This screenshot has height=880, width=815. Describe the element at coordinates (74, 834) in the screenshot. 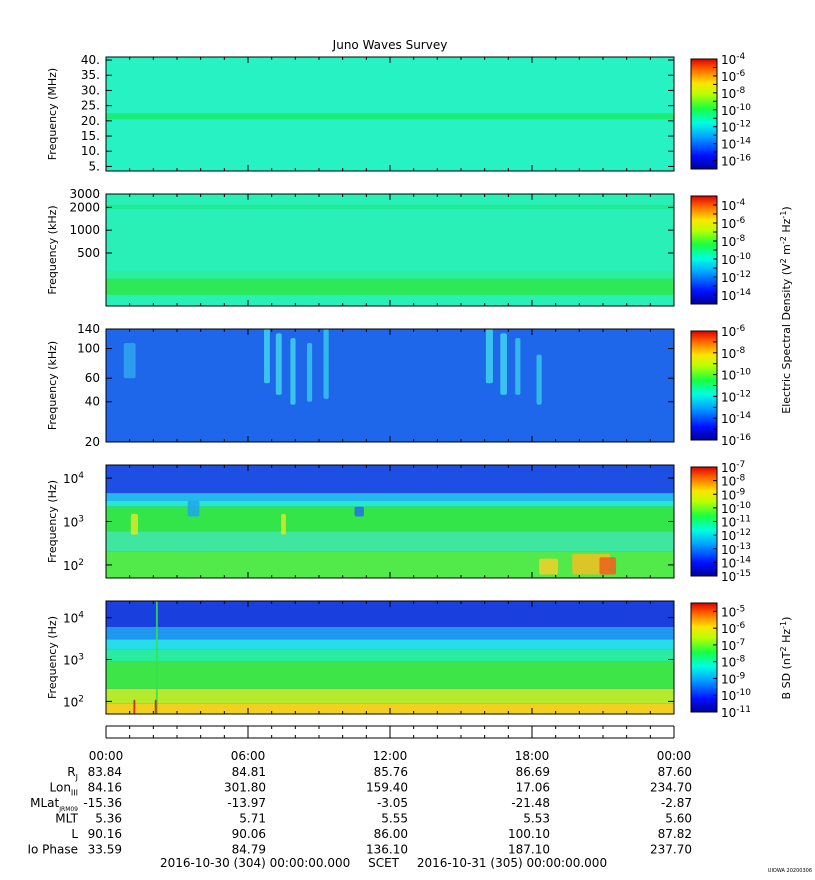

I see `ephemeris-row-label: L` at that location.